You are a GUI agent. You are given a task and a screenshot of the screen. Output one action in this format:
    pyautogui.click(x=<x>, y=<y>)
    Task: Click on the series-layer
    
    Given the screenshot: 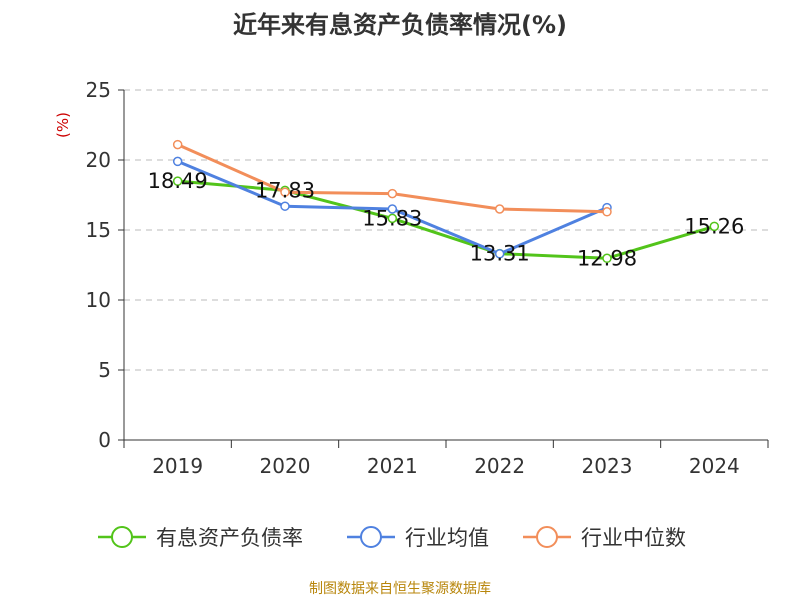 What is the action you would take?
    pyautogui.click(x=446, y=201)
    